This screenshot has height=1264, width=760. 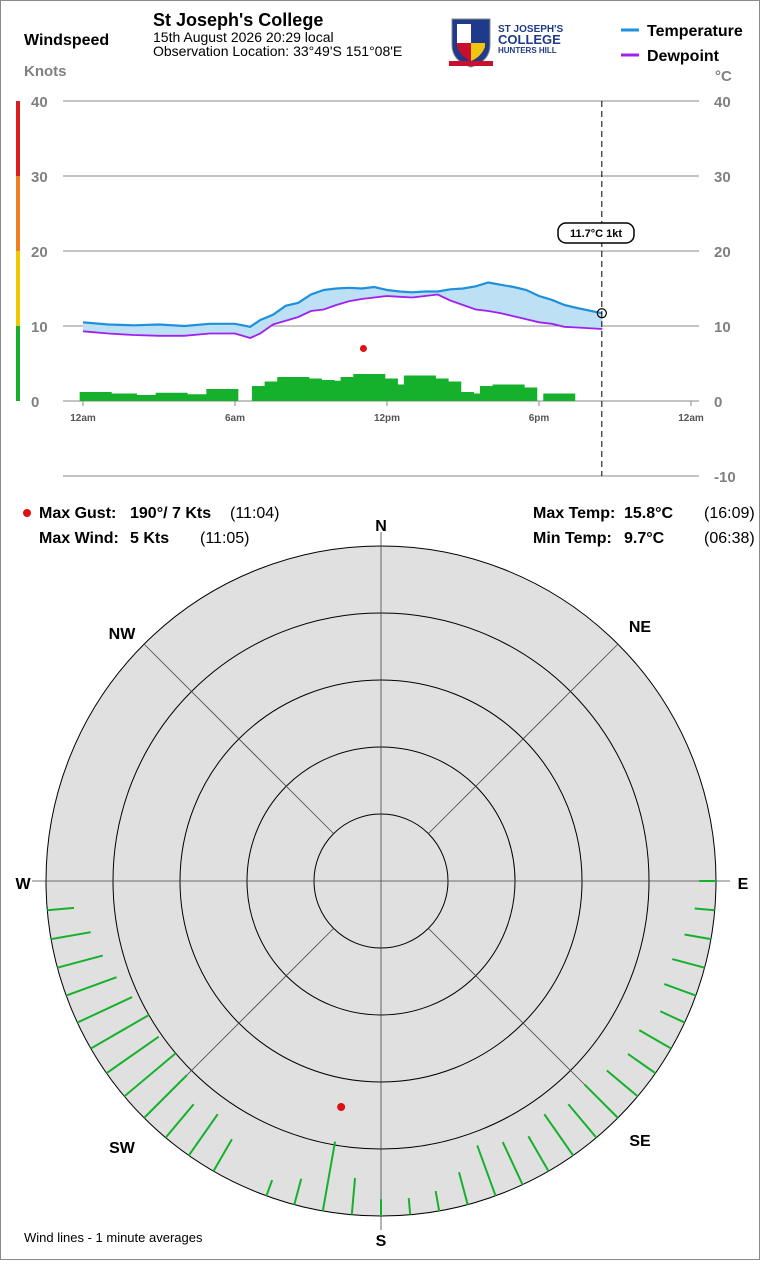 What do you see at coordinates (723, 76) in the screenshot?
I see `celsius-unit-label: °C` at bounding box center [723, 76].